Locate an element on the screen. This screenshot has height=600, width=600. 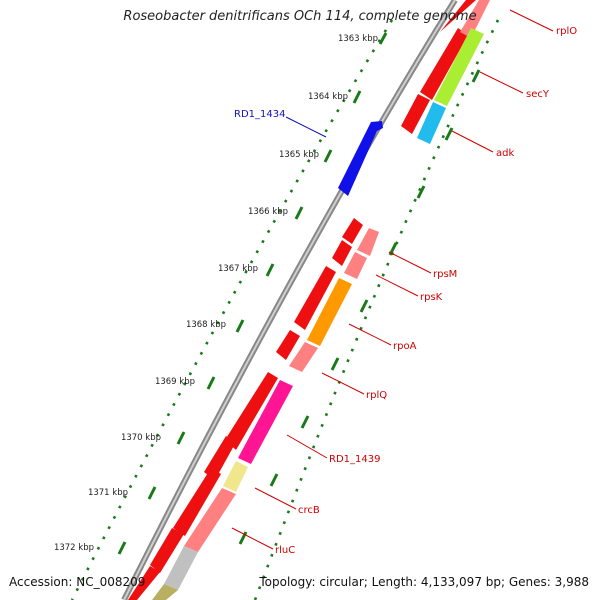
gene-grey-bar is located at coordinates (181, 568).